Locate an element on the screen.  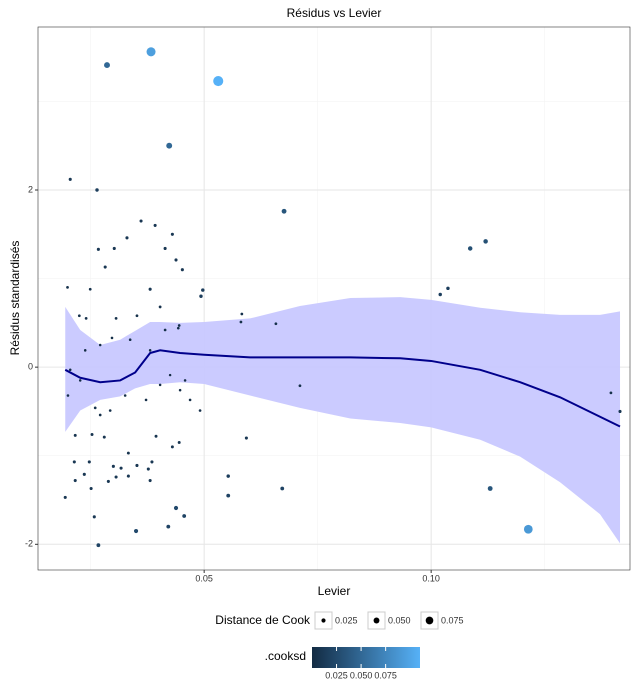
legend-label: 0.075 is located at coordinates (452, 620).